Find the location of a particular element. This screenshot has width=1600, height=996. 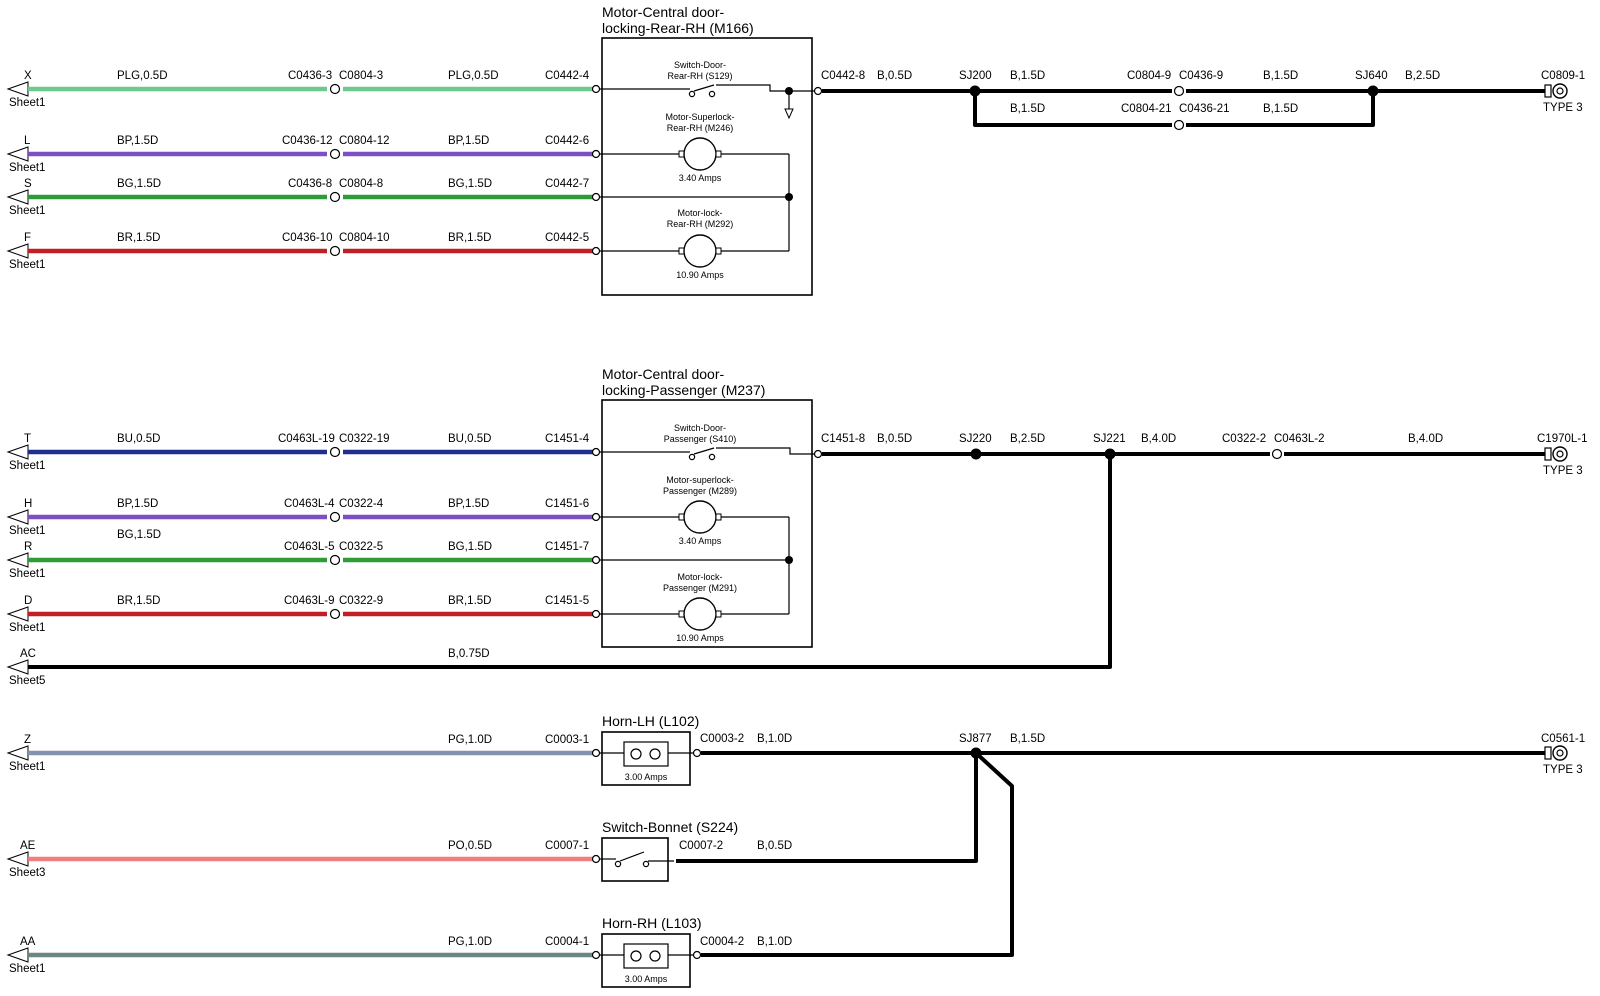

connector-id: C0463L-4 is located at coordinates (309, 504).